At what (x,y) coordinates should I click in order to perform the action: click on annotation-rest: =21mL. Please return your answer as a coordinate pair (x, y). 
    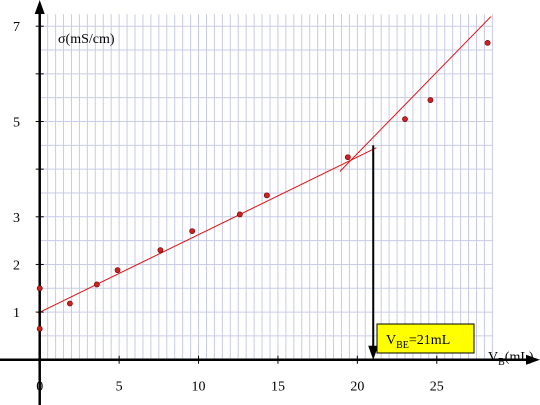
    Looking at the image, I should click on (429, 340).